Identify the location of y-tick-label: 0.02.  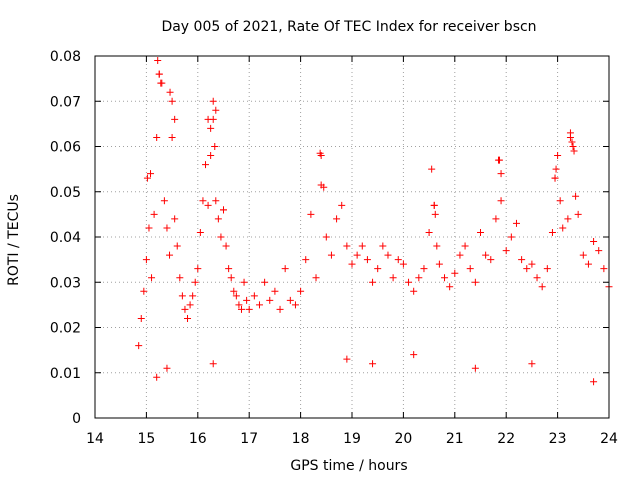
(65, 329).